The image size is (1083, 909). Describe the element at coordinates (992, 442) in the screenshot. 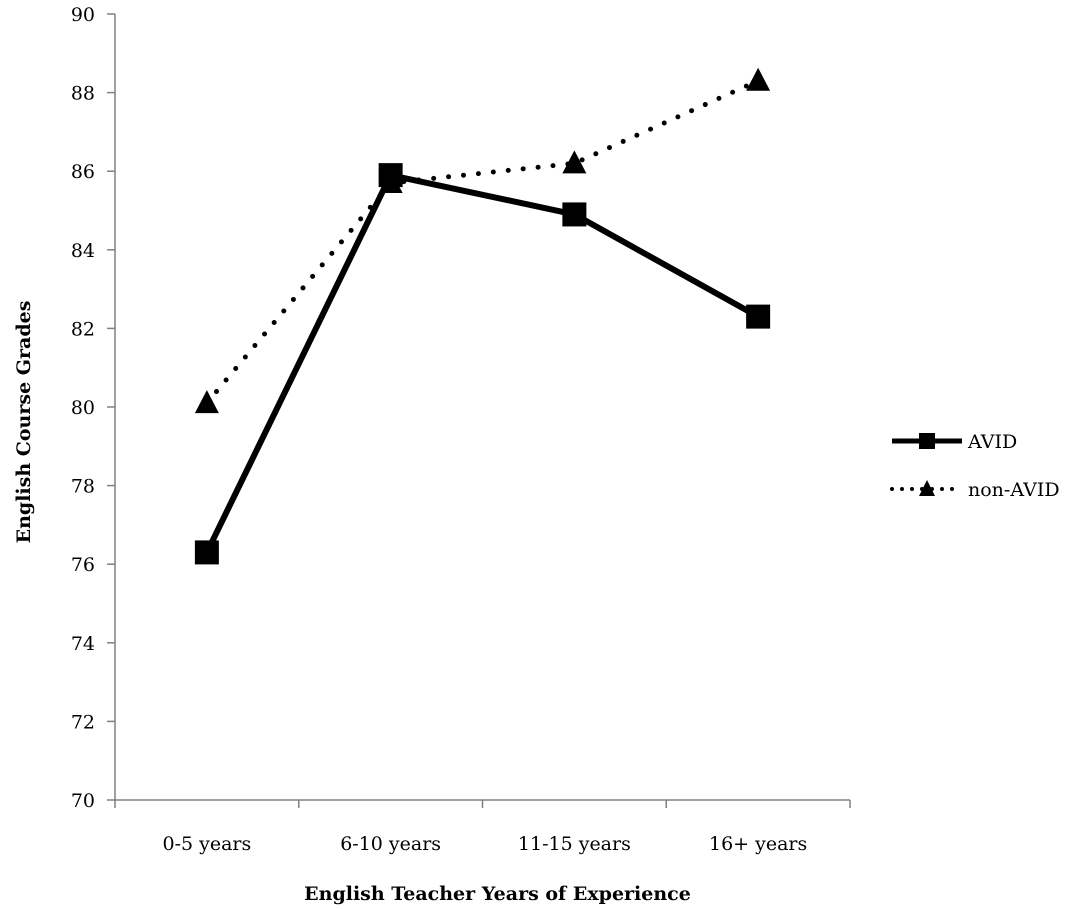

I see `legend-label: AVID` at that location.